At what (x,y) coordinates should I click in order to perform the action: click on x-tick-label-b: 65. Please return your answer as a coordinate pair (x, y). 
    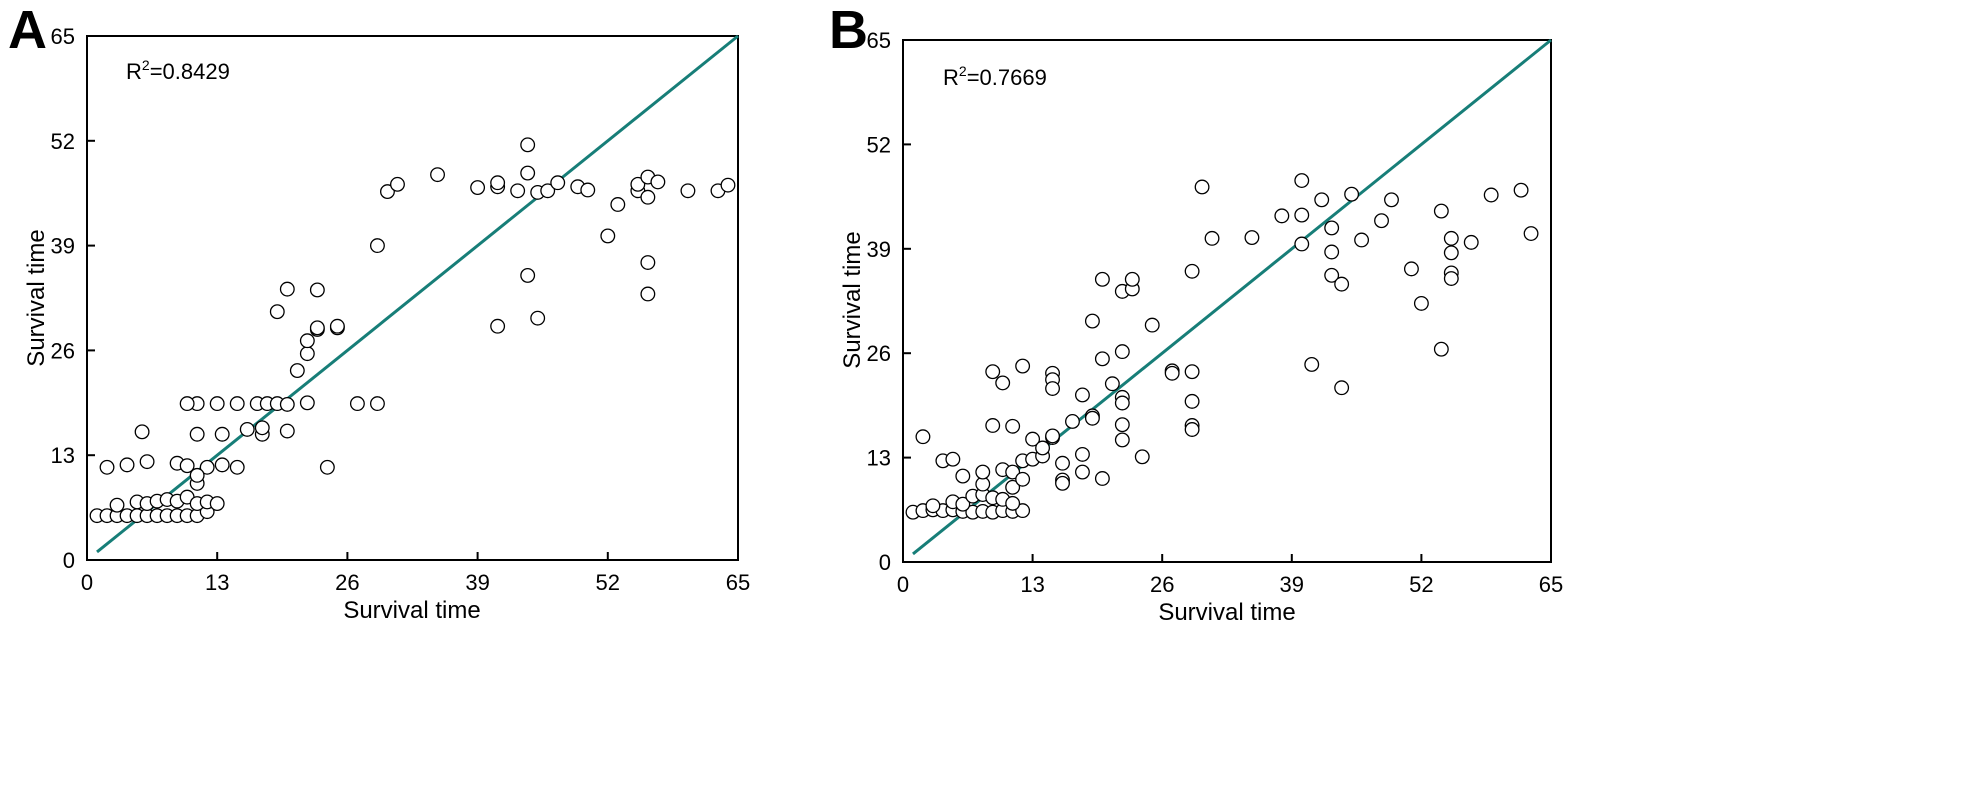
    Looking at the image, I should click on (1551, 584).